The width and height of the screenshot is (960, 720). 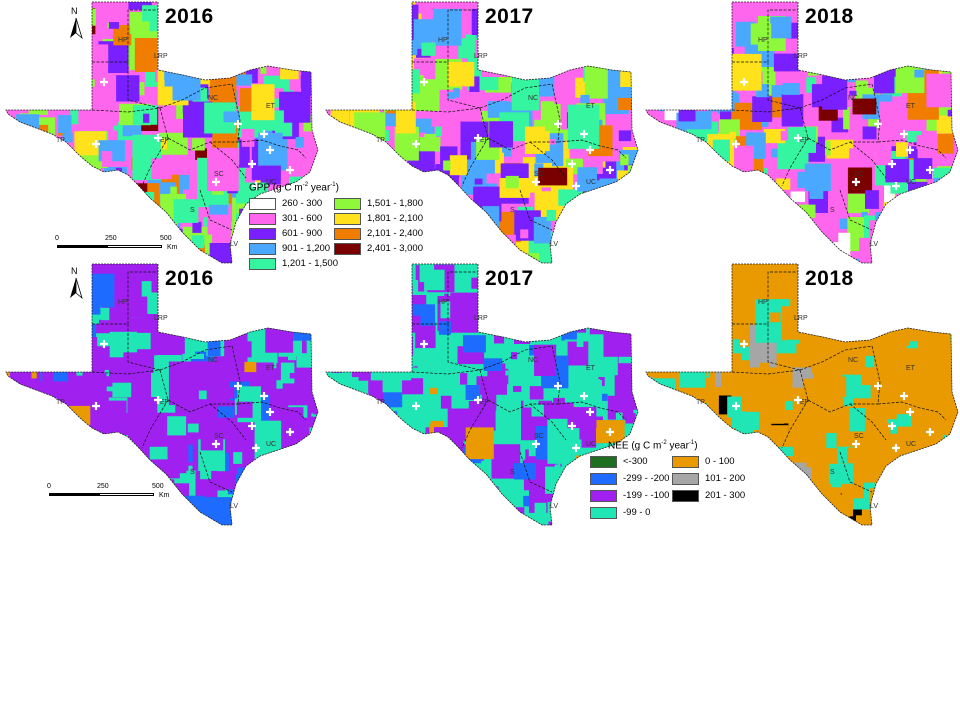 What do you see at coordinates (164, 495) in the screenshot?
I see `scale-unit: Km` at bounding box center [164, 495].